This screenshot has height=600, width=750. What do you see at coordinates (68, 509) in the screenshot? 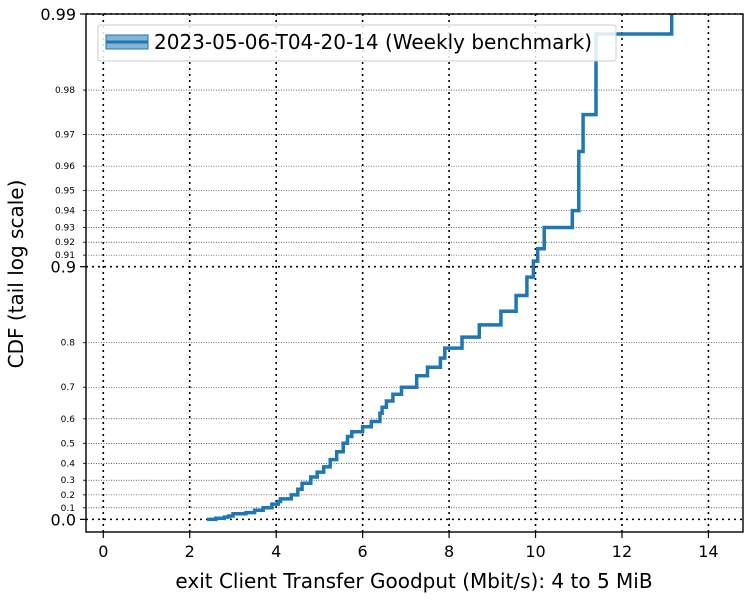
I see `y-minor-tick-label: 0.1` at bounding box center [68, 509].